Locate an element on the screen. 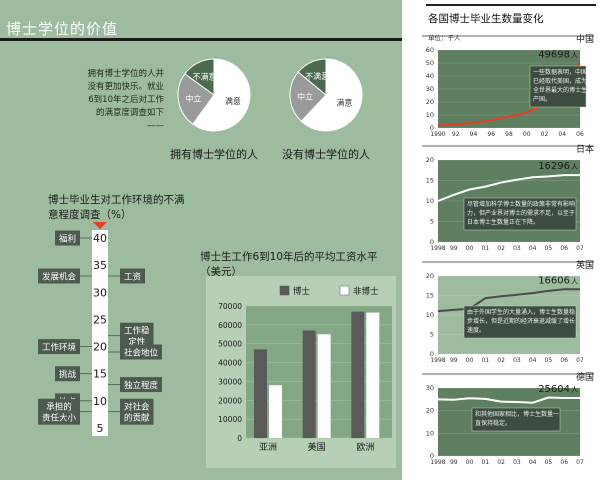 This screenshot has height=480, width=600. country-x-tick: 94 is located at coordinates (474, 134).